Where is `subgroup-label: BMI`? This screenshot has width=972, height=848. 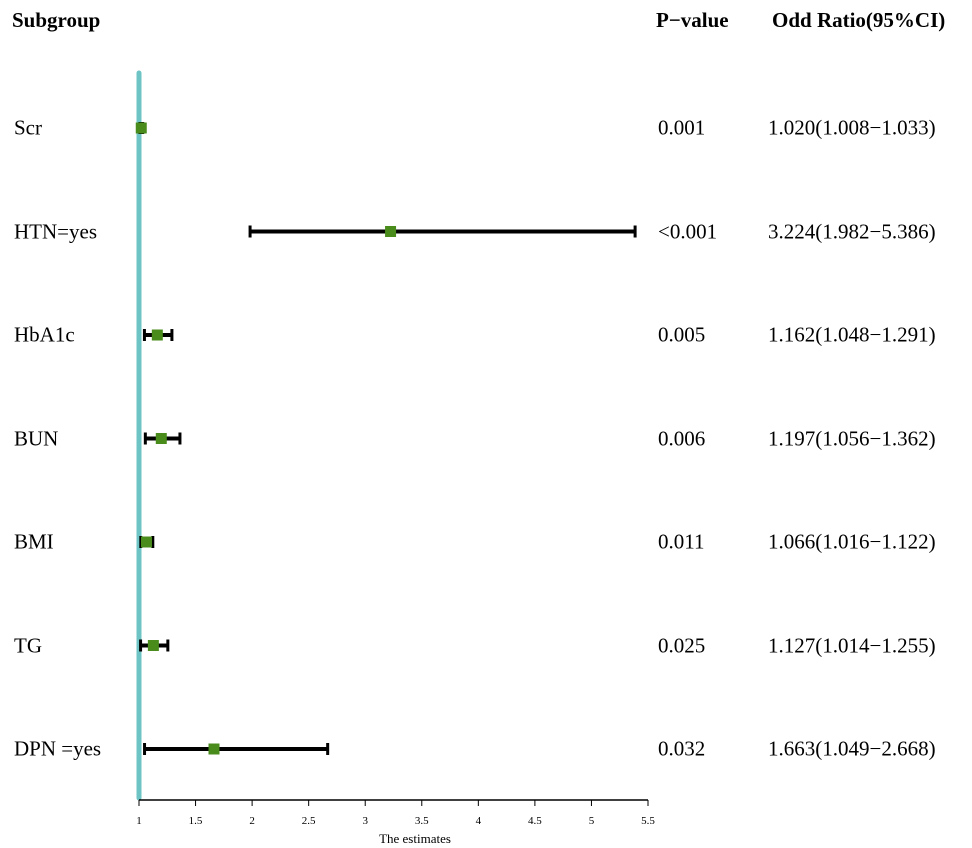 subgroup-label: BMI is located at coordinates (34, 541).